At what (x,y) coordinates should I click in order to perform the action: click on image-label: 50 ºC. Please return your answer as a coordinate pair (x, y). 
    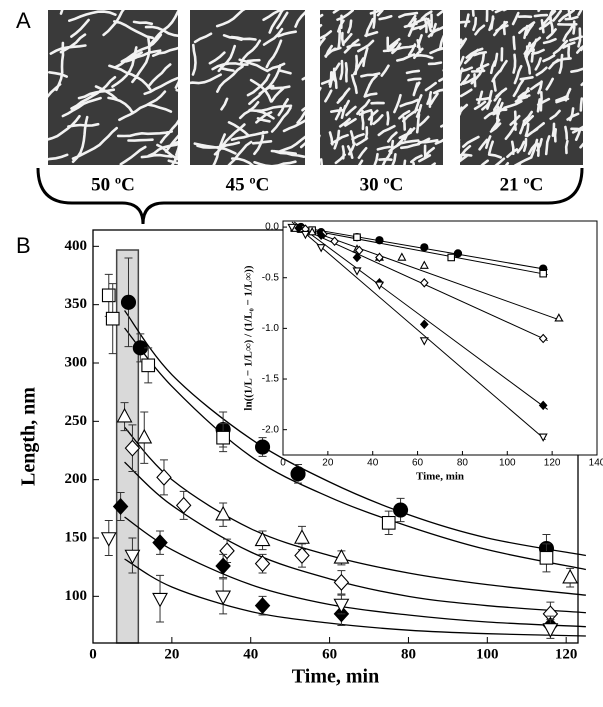
    Looking at the image, I should click on (113, 184).